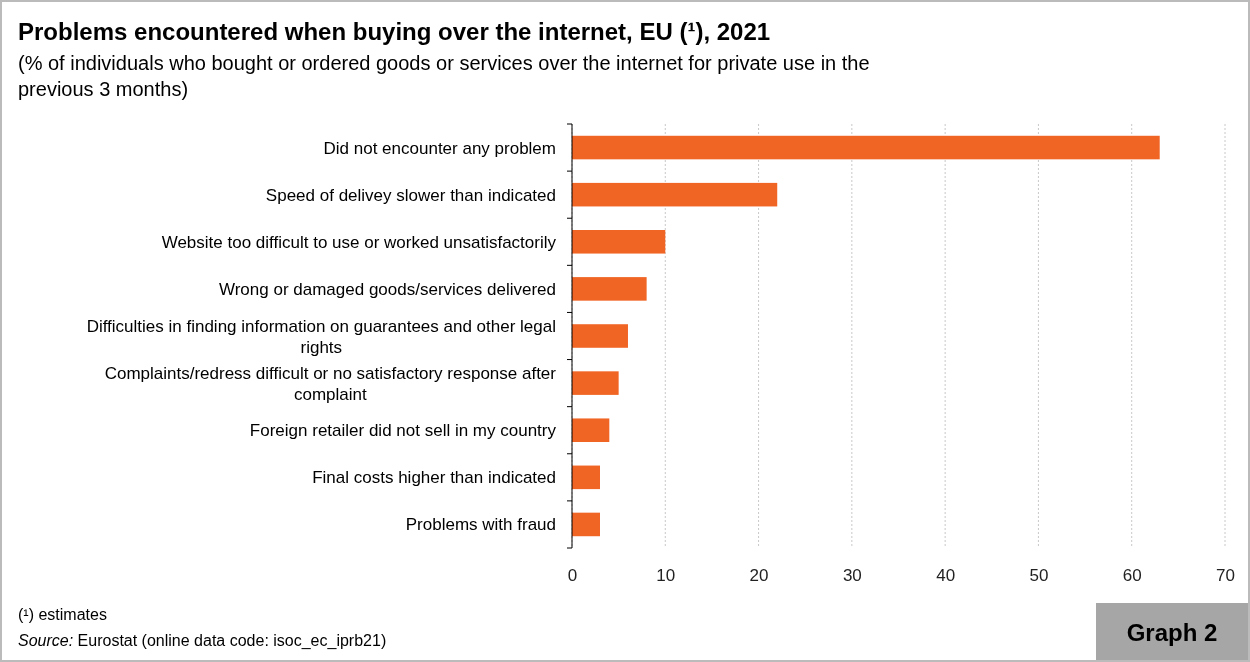  Describe the element at coordinates (403, 431) in the screenshot. I see `y-tick-label: Foreign retailer did not sell in my country` at that location.